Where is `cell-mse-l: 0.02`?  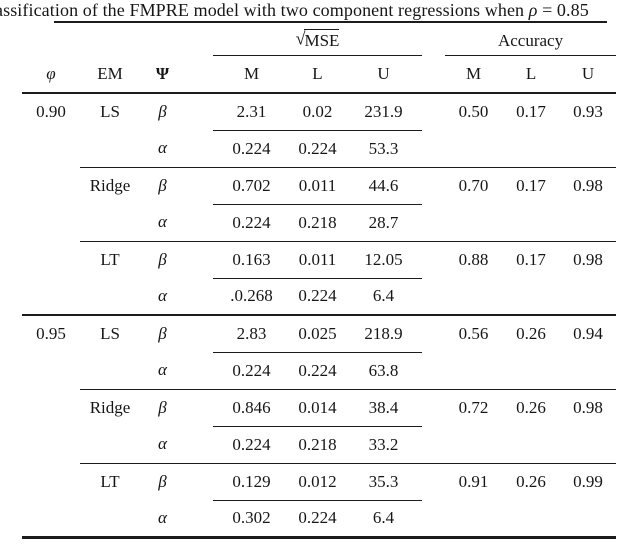
cell-mse-l: 0.02 is located at coordinates (317, 112).